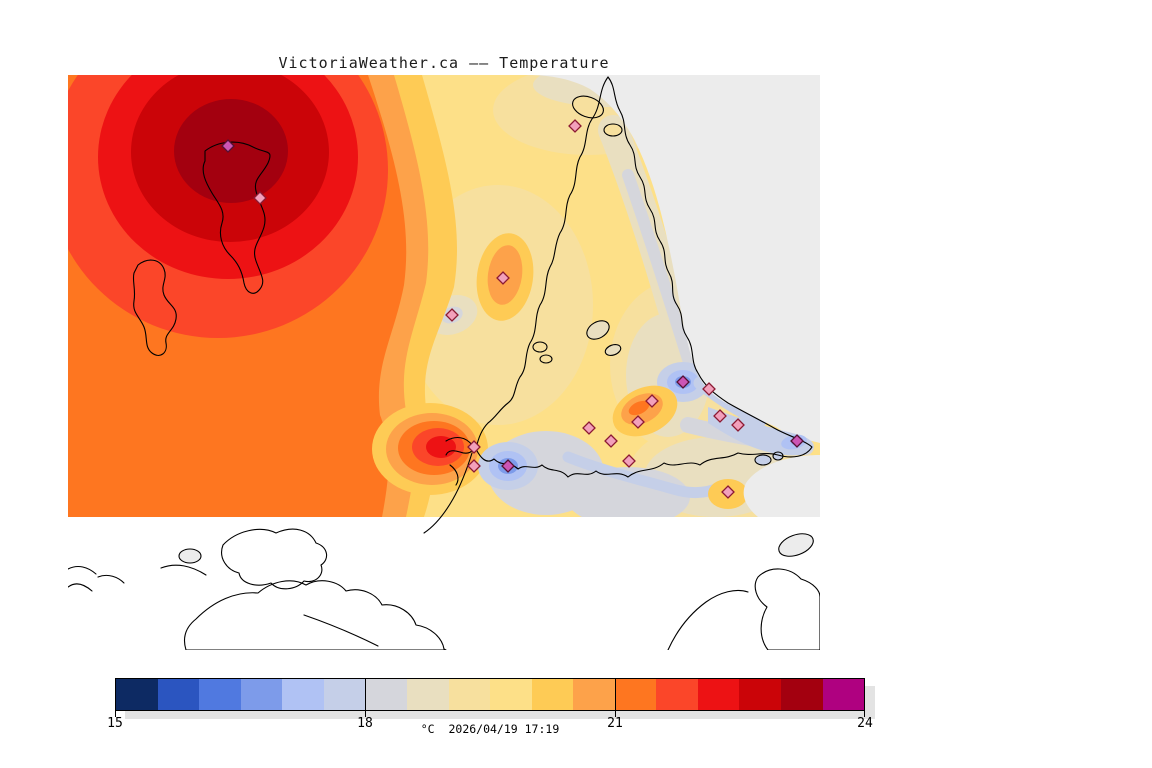 The height and width of the screenshot is (768, 1152). What do you see at coordinates (444, 63) in the screenshot?
I see `page-title: VictoriaWeather.ca –– Temperature` at bounding box center [444, 63].